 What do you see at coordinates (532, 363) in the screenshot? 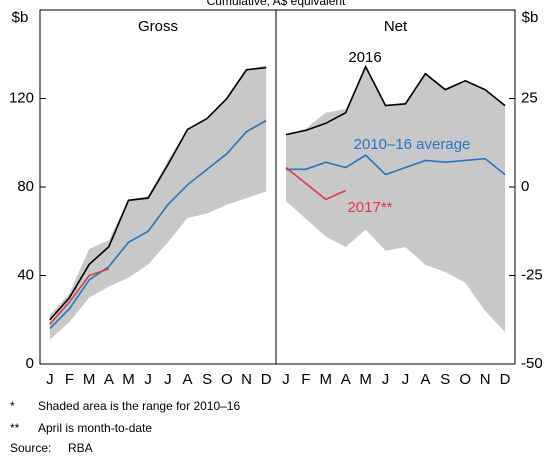
I see `y-tick-label: -50` at bounding box center [532, 363].